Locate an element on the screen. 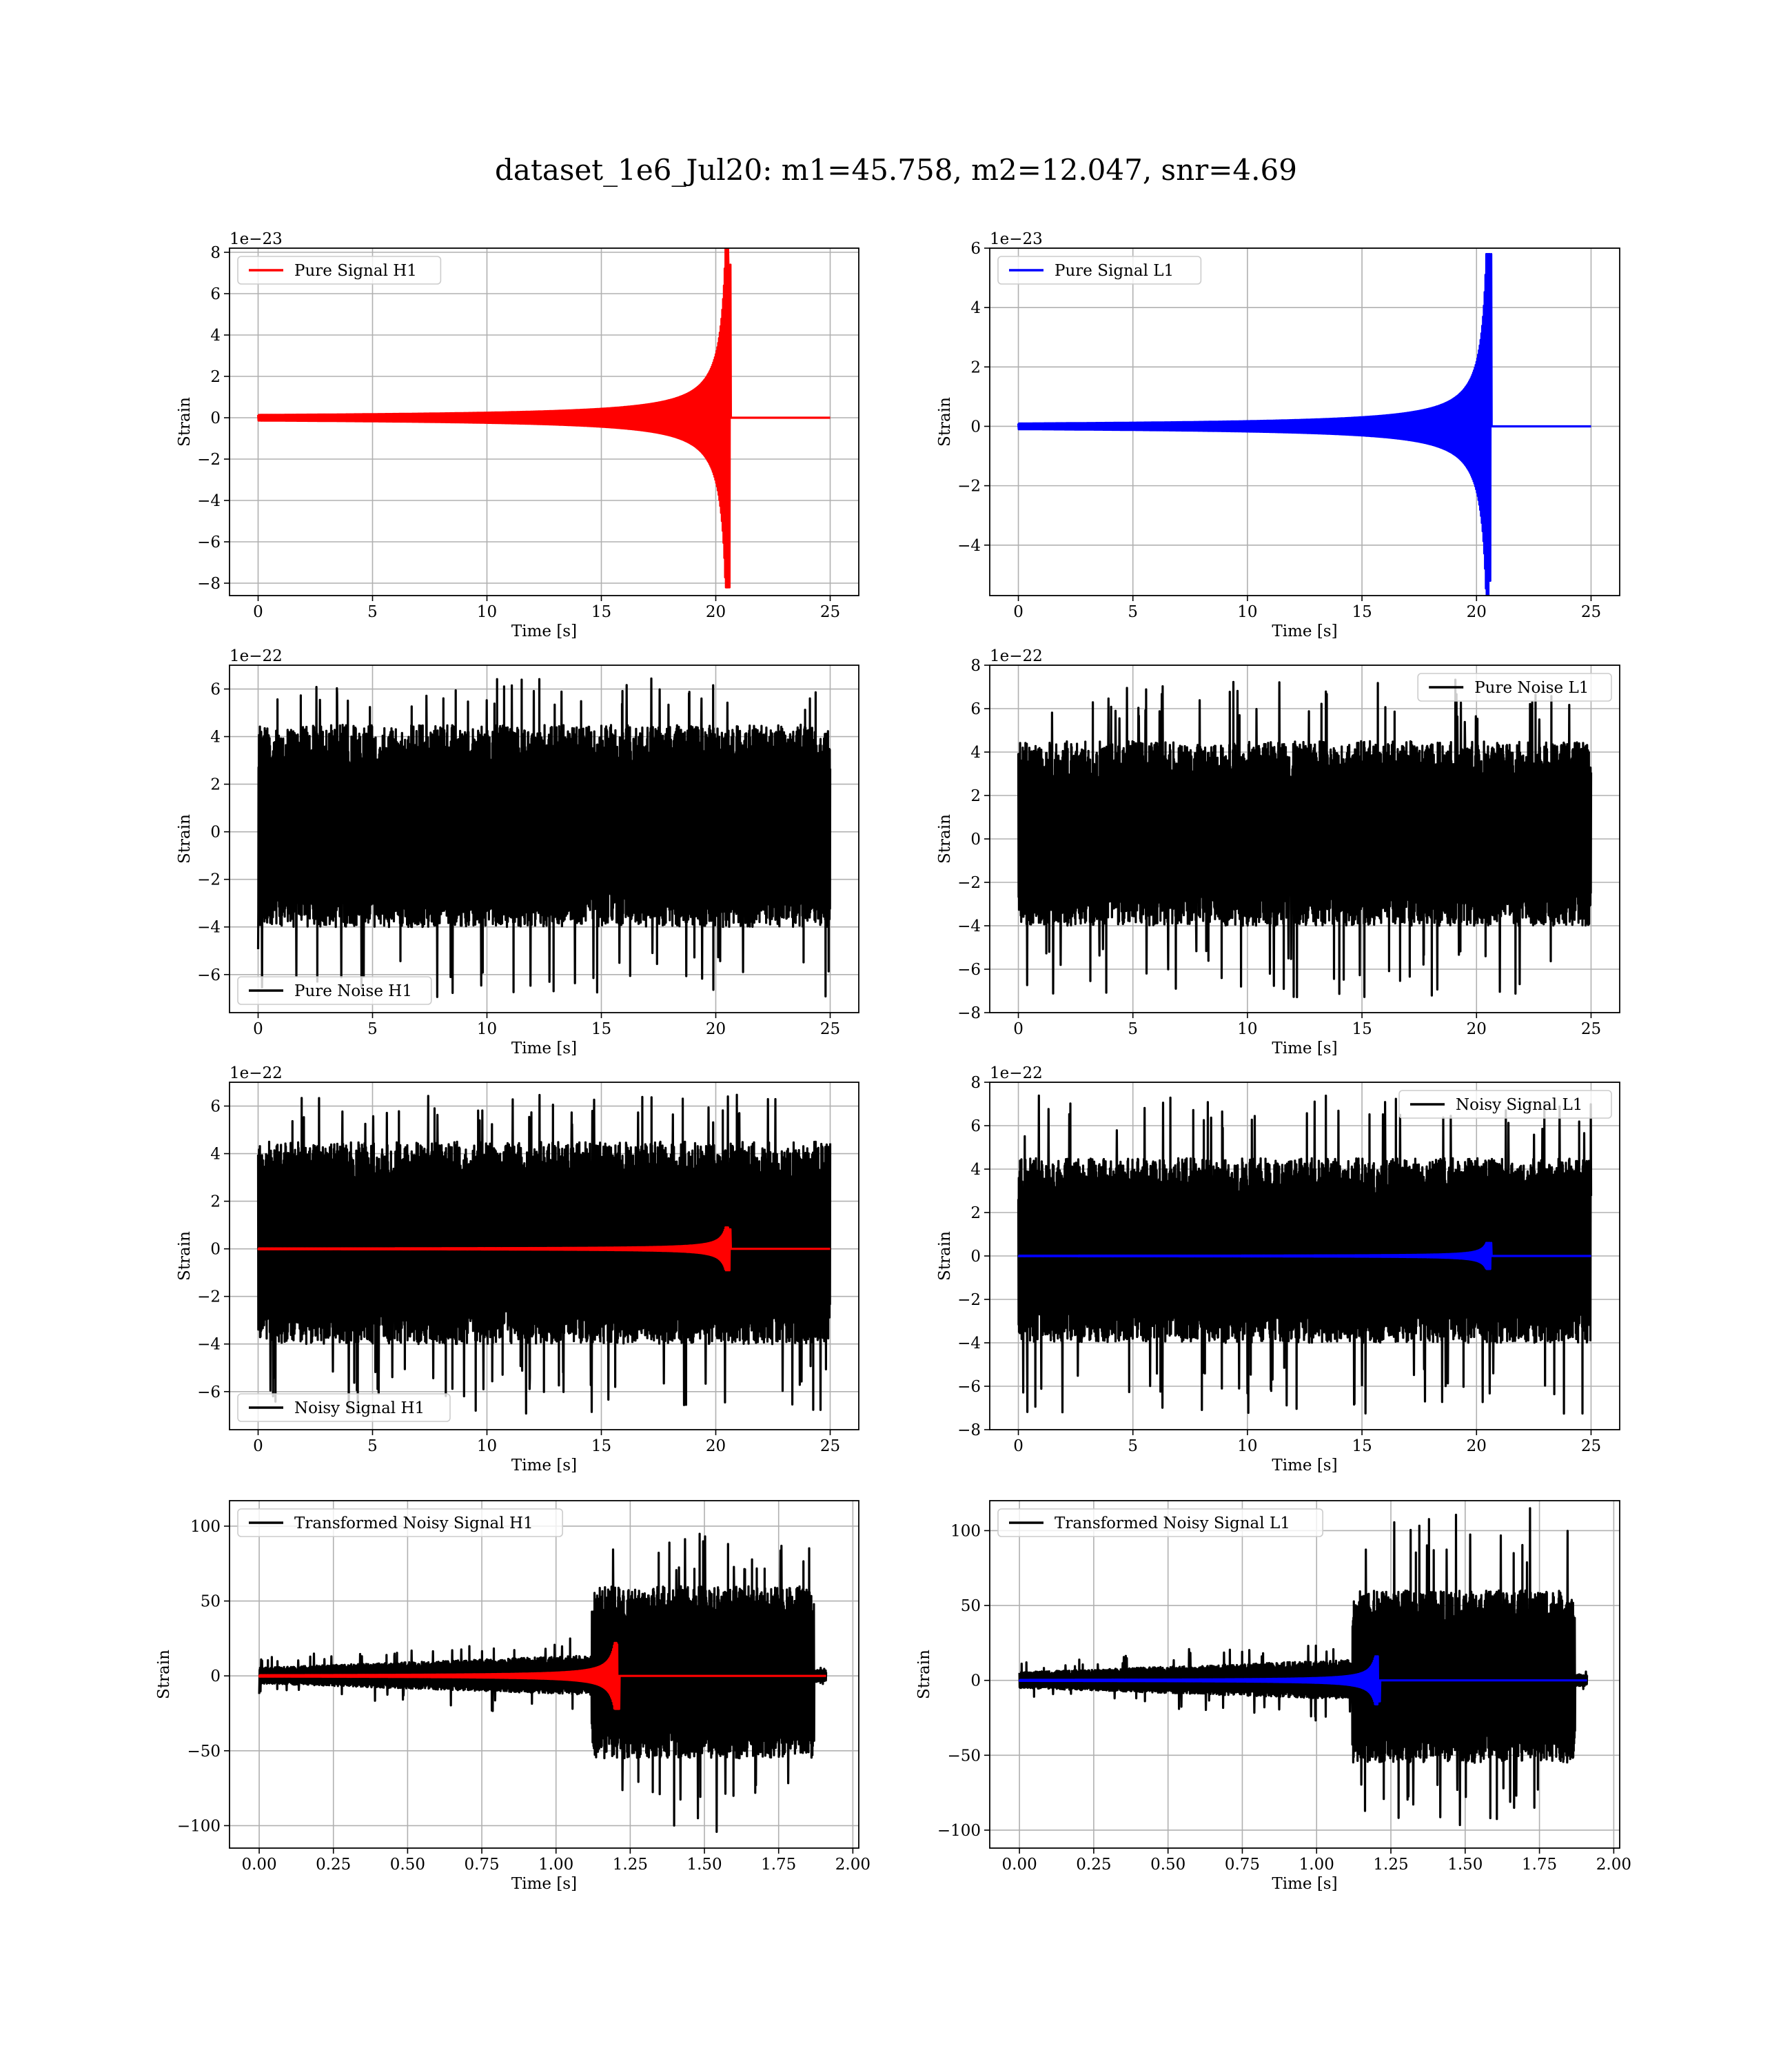 This screenshot has width=1792, height=2068. series-line-transformed-l1-signal-overlay is located at coordinates (1303, 1680).